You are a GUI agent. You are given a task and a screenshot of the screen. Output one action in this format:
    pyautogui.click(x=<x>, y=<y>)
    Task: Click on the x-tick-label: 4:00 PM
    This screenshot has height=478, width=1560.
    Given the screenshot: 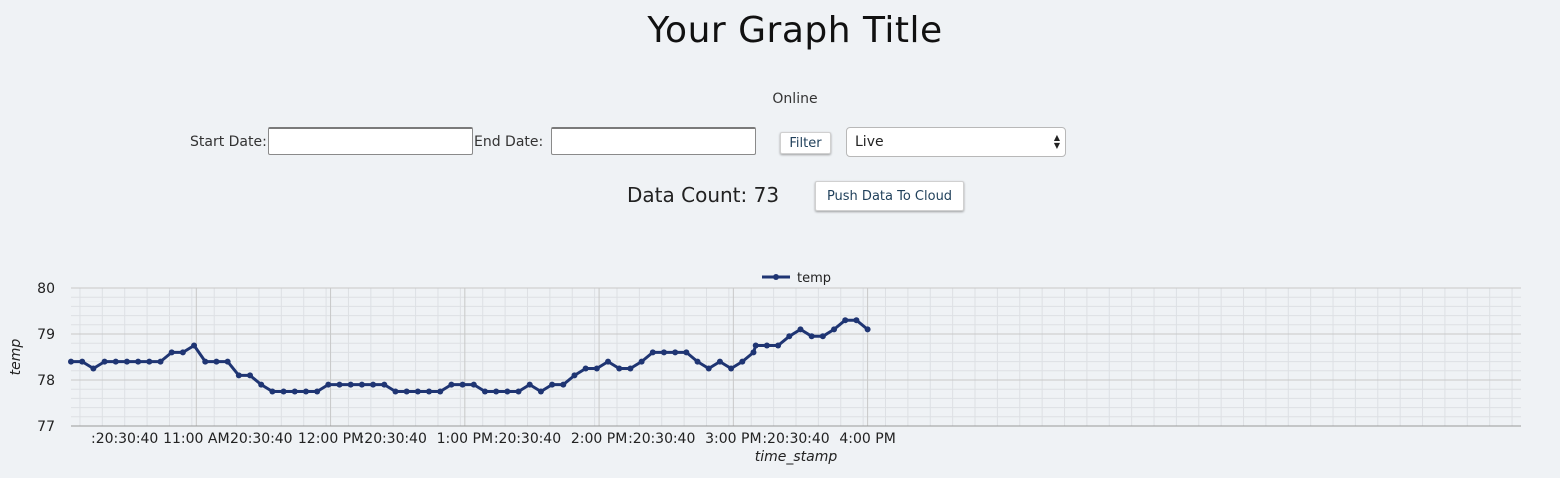 What is the action you would take?
    pyautogui.click(x=867, y=439)
    